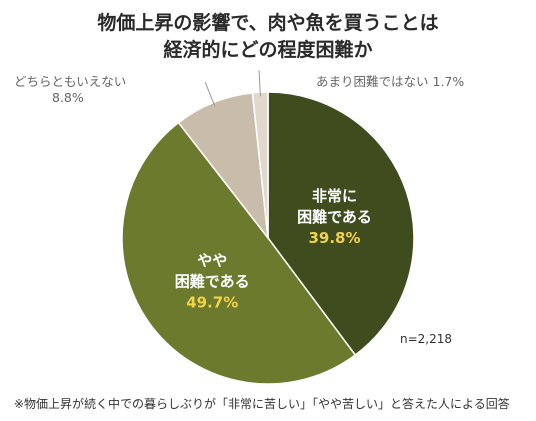 The image size is (536, 421). Describe the element at coordinates (268, 50) in the screenshot. I see `chart-title-line2: 経済的にどの程度困難か` at that location.